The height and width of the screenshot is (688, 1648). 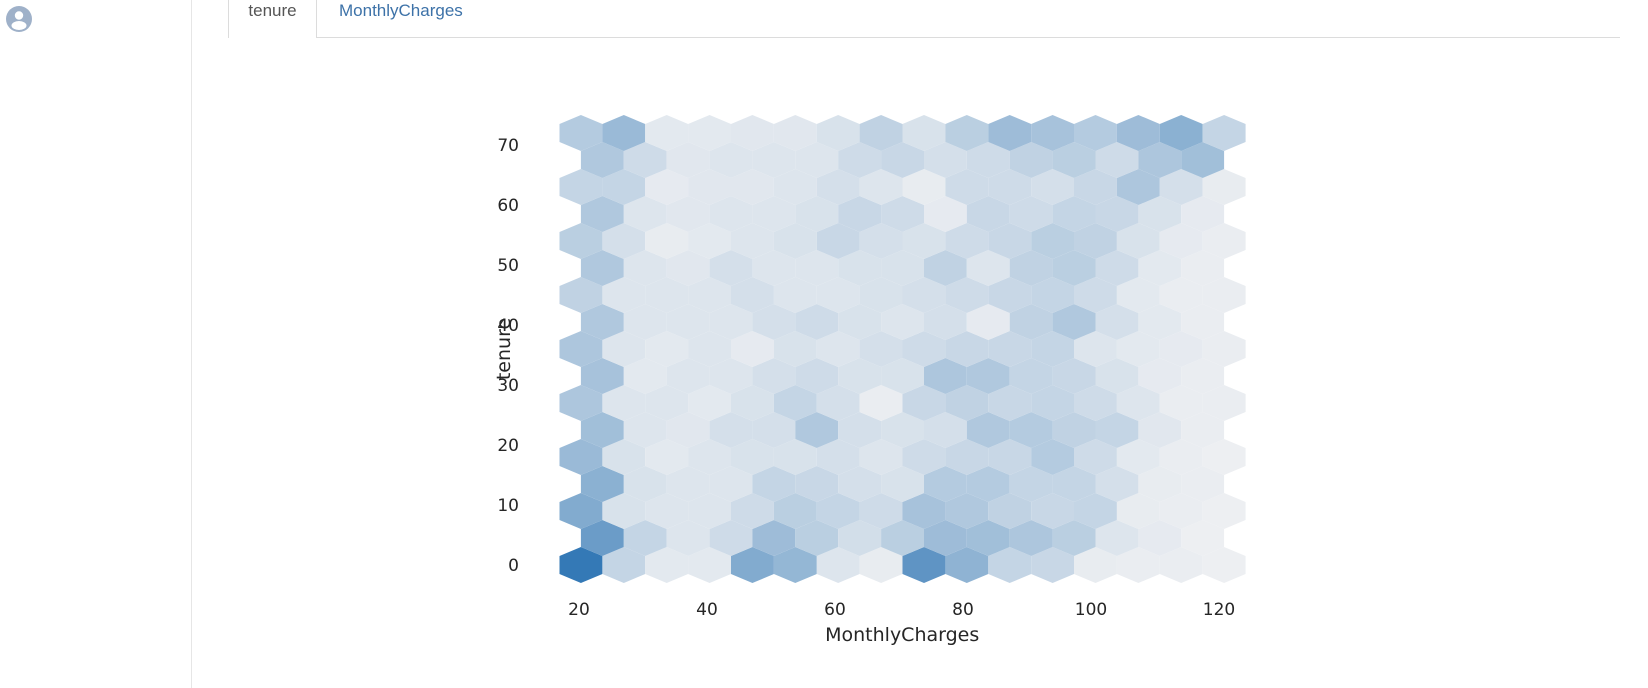 I want to click on user-avatar-icon, so click(x=19, y=19).